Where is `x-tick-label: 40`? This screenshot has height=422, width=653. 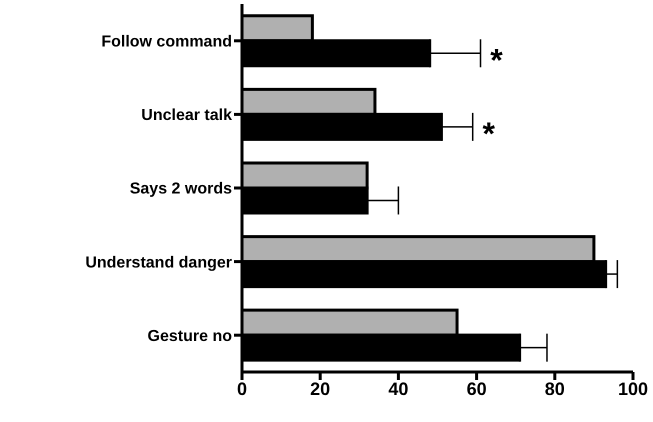
x-tick-label: 40 is located at coordinates (398, 388).